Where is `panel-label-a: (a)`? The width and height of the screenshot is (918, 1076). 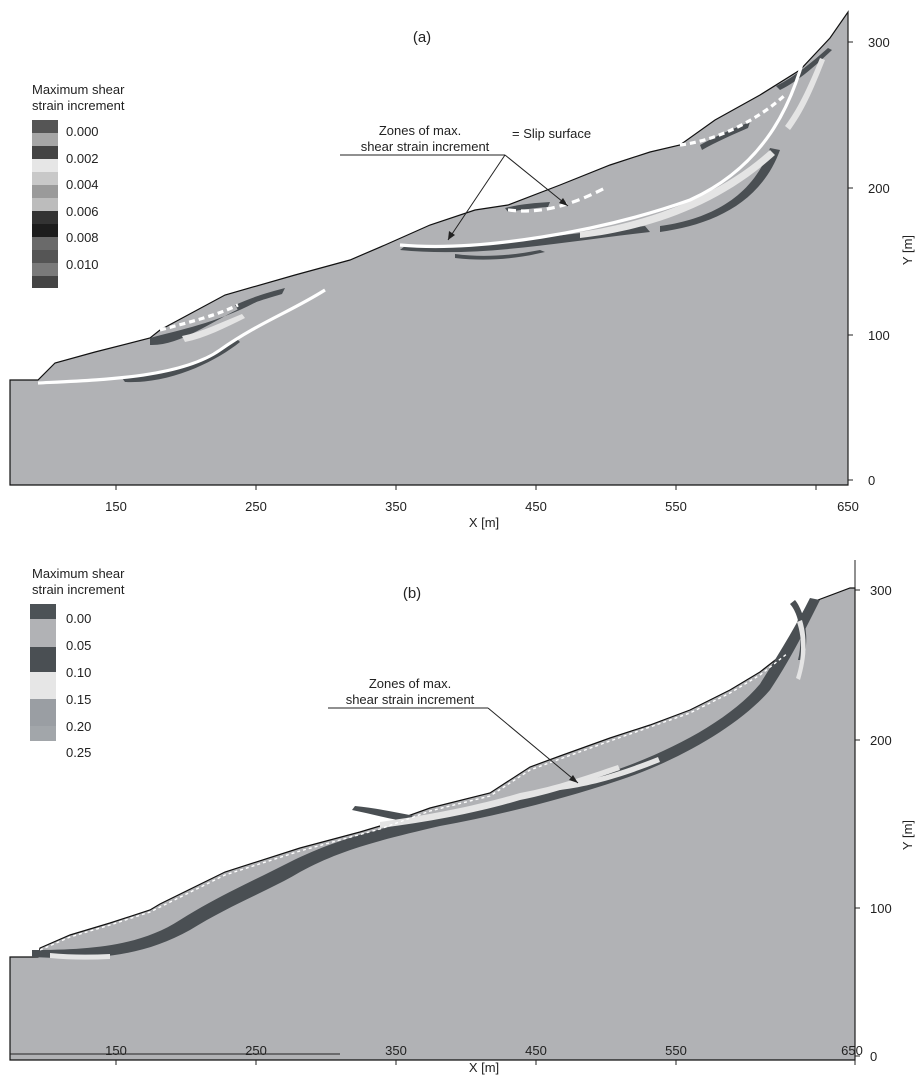
panel-label-a: (a) is located at coordinates (422, 37).